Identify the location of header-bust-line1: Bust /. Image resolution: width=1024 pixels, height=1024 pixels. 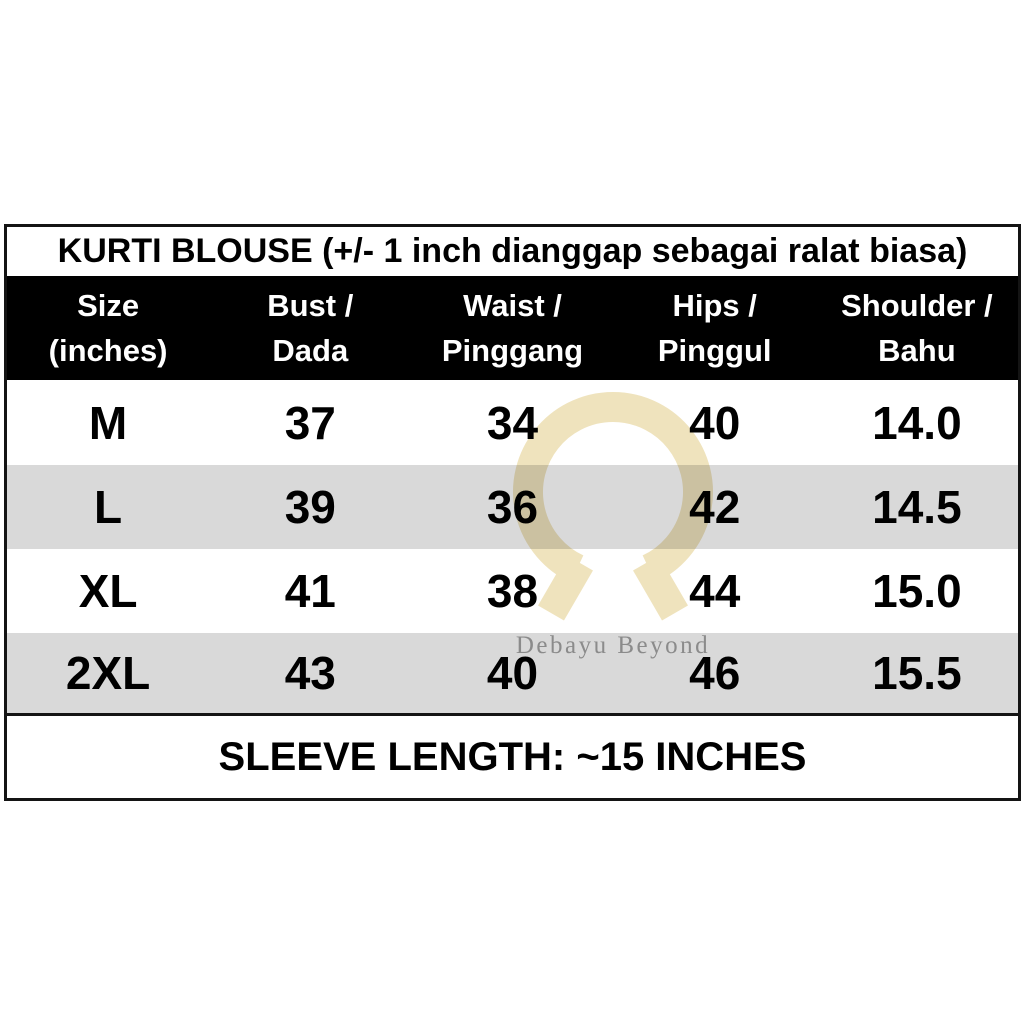
(310, 305).